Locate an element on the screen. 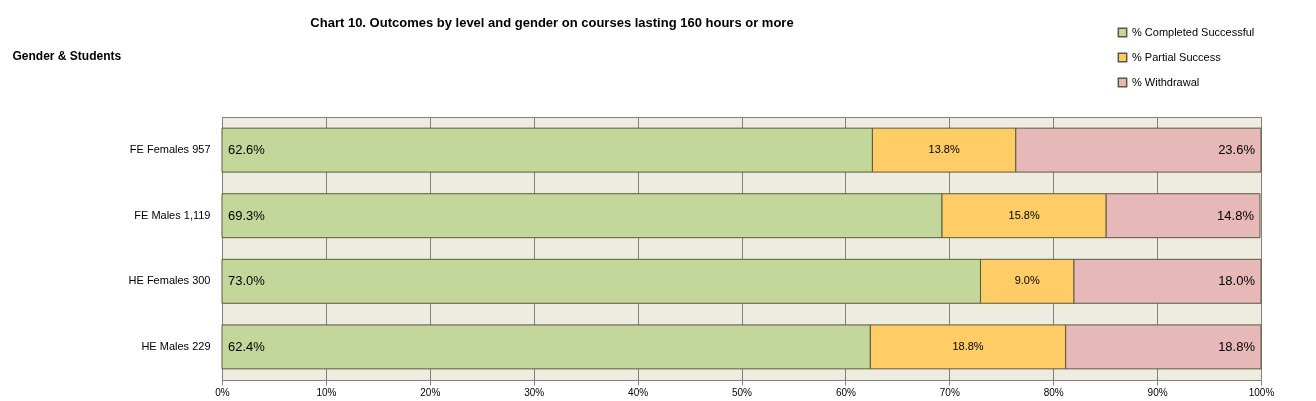  x-tick-label: 0% is located at coordinates (222, 392).